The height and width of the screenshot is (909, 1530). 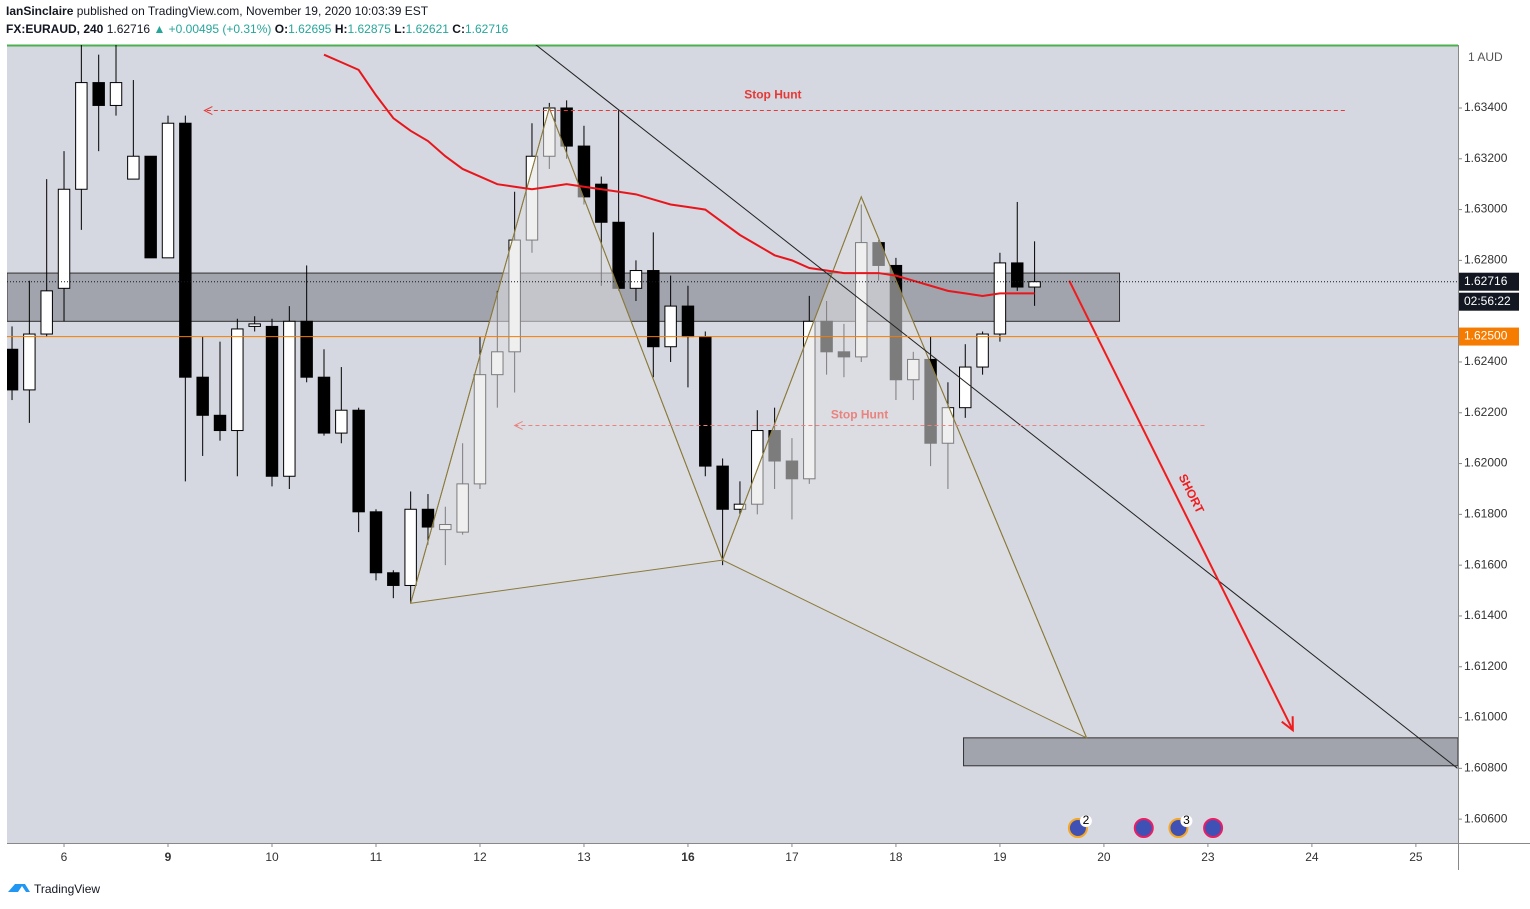 I want to click on x-tick-label: 17, so click(x=792, y=857).